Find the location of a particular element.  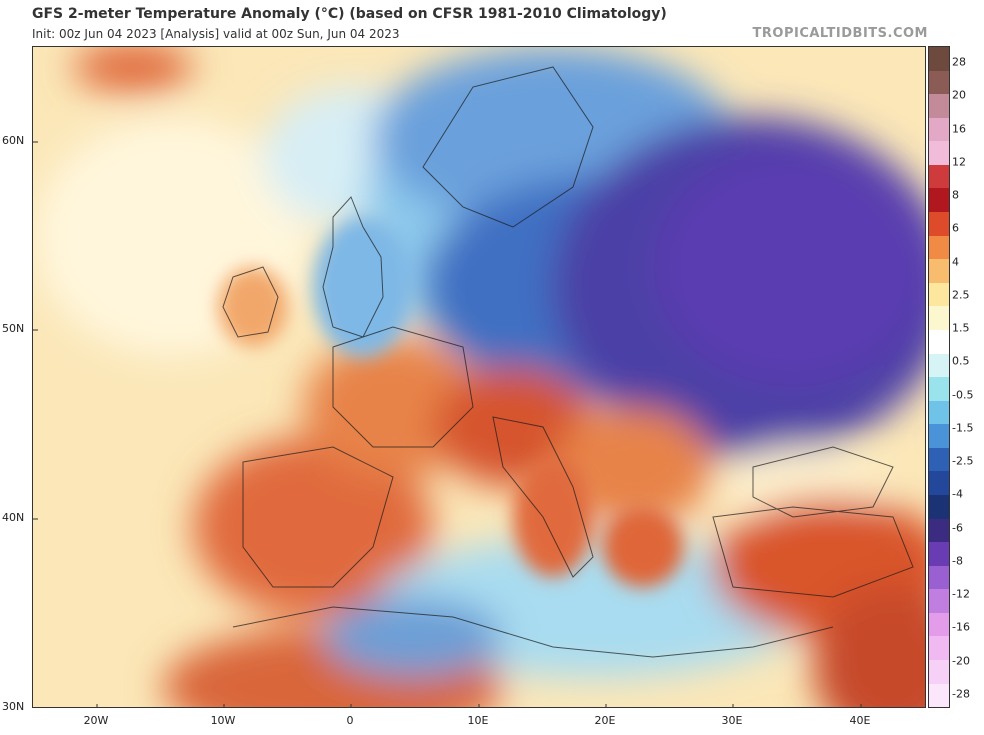

colorbar-label: 20 is located at coordinates (959, 95).